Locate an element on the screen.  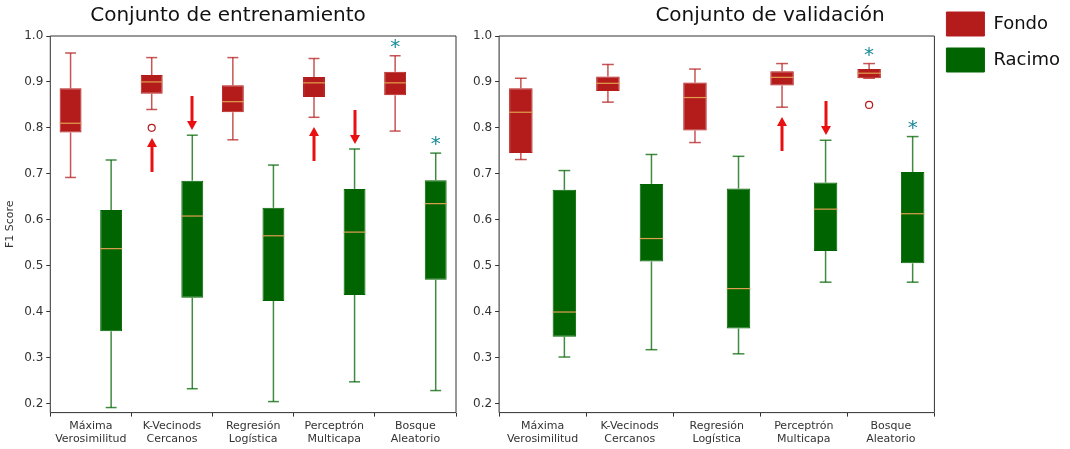
y-axis-title: F1 Score is located at coordinates (10, 224).